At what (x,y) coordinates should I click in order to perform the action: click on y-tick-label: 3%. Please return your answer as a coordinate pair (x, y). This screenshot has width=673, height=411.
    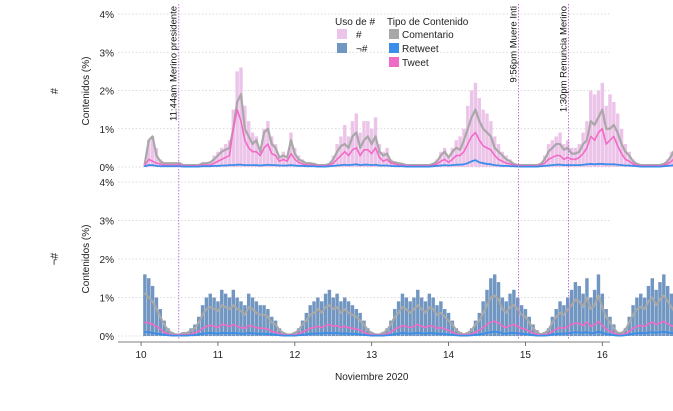
    Looking at the image, I should click on (107, 222).